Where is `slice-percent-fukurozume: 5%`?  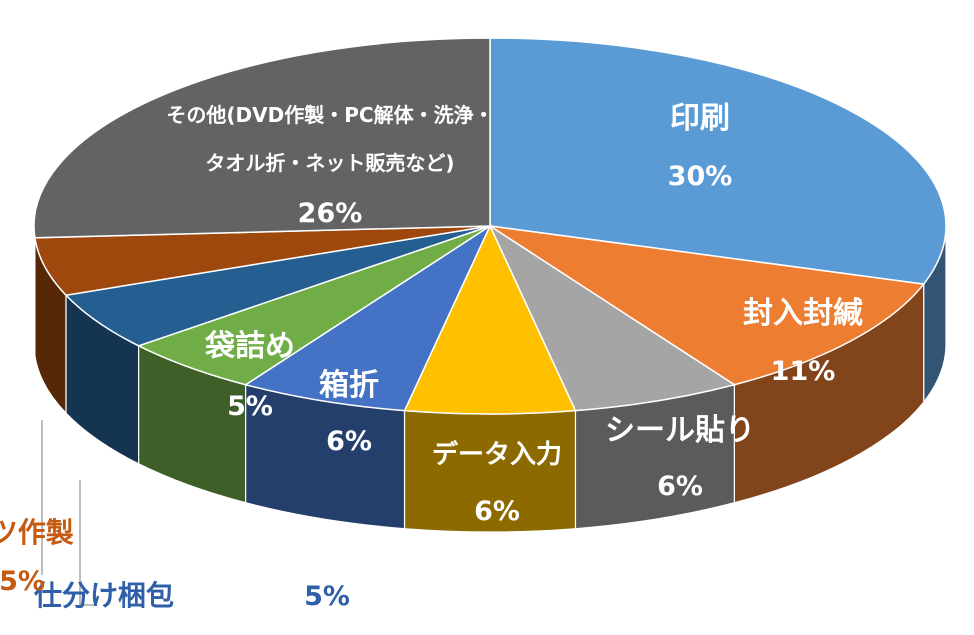
slice-percent-fukurozume: 5% is located at coordinates (250, 406).